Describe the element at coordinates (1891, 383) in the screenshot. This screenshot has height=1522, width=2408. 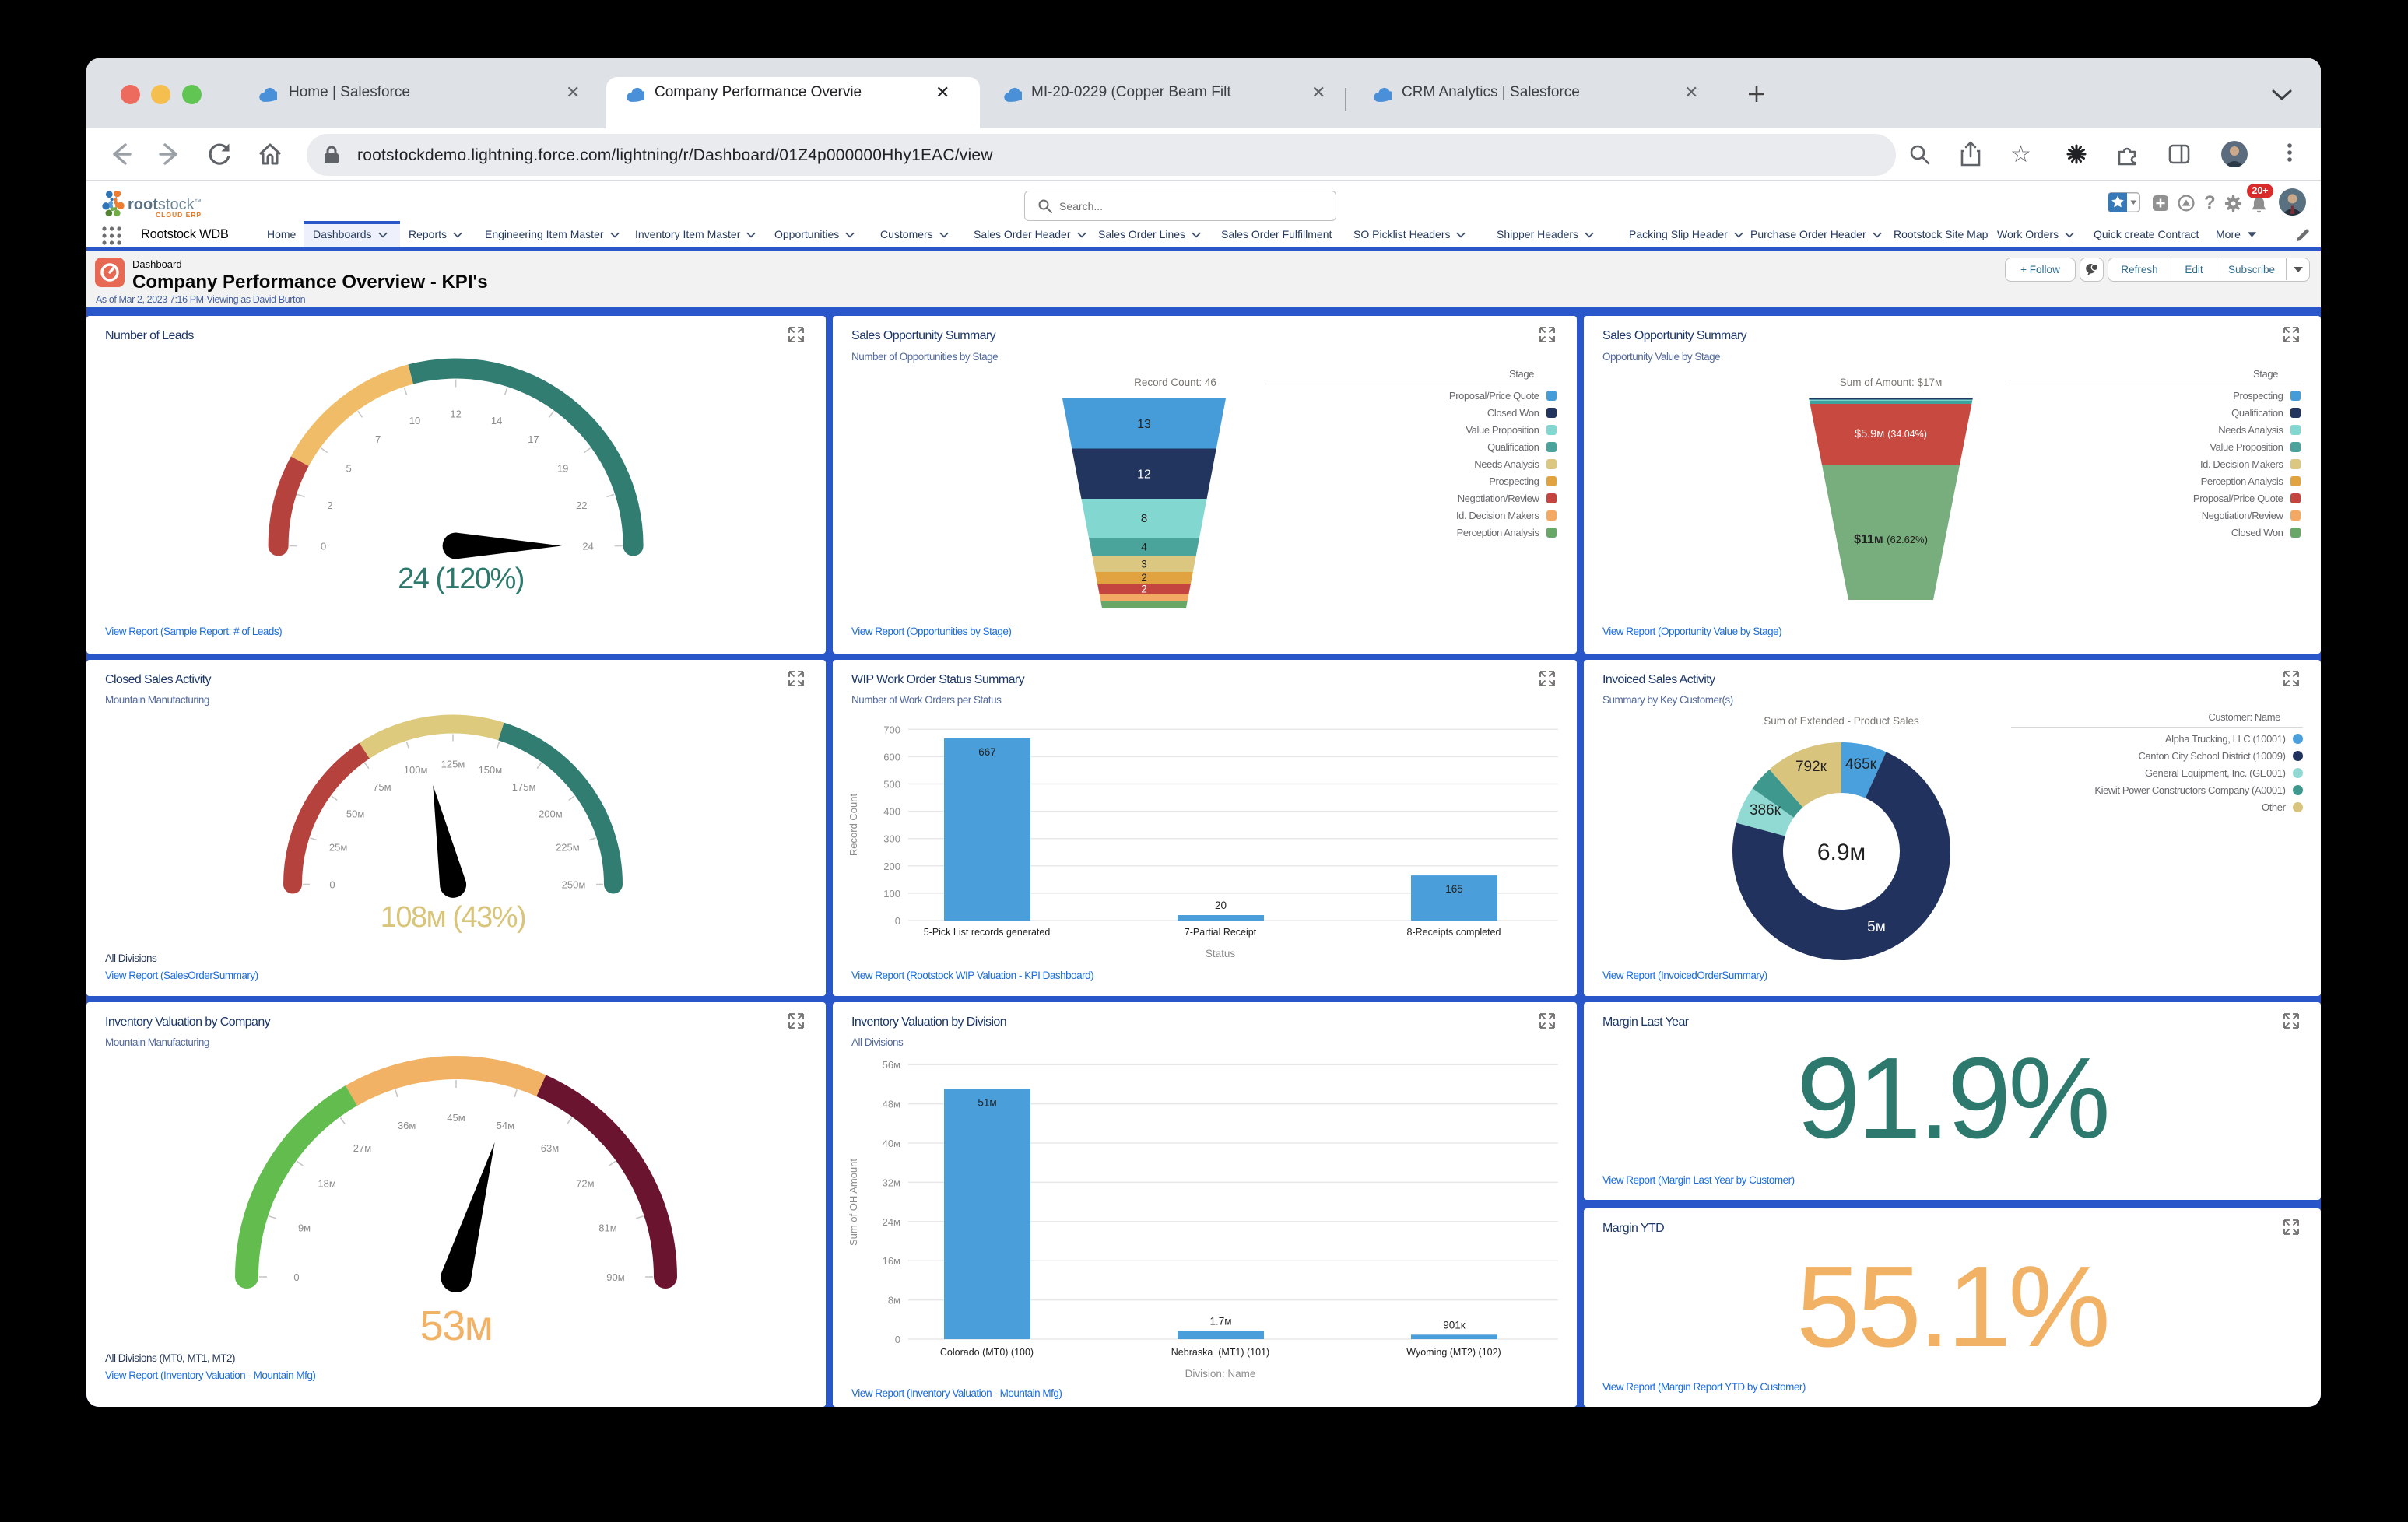
I see `svg-text: Sum of Amount: $17м` at that location.